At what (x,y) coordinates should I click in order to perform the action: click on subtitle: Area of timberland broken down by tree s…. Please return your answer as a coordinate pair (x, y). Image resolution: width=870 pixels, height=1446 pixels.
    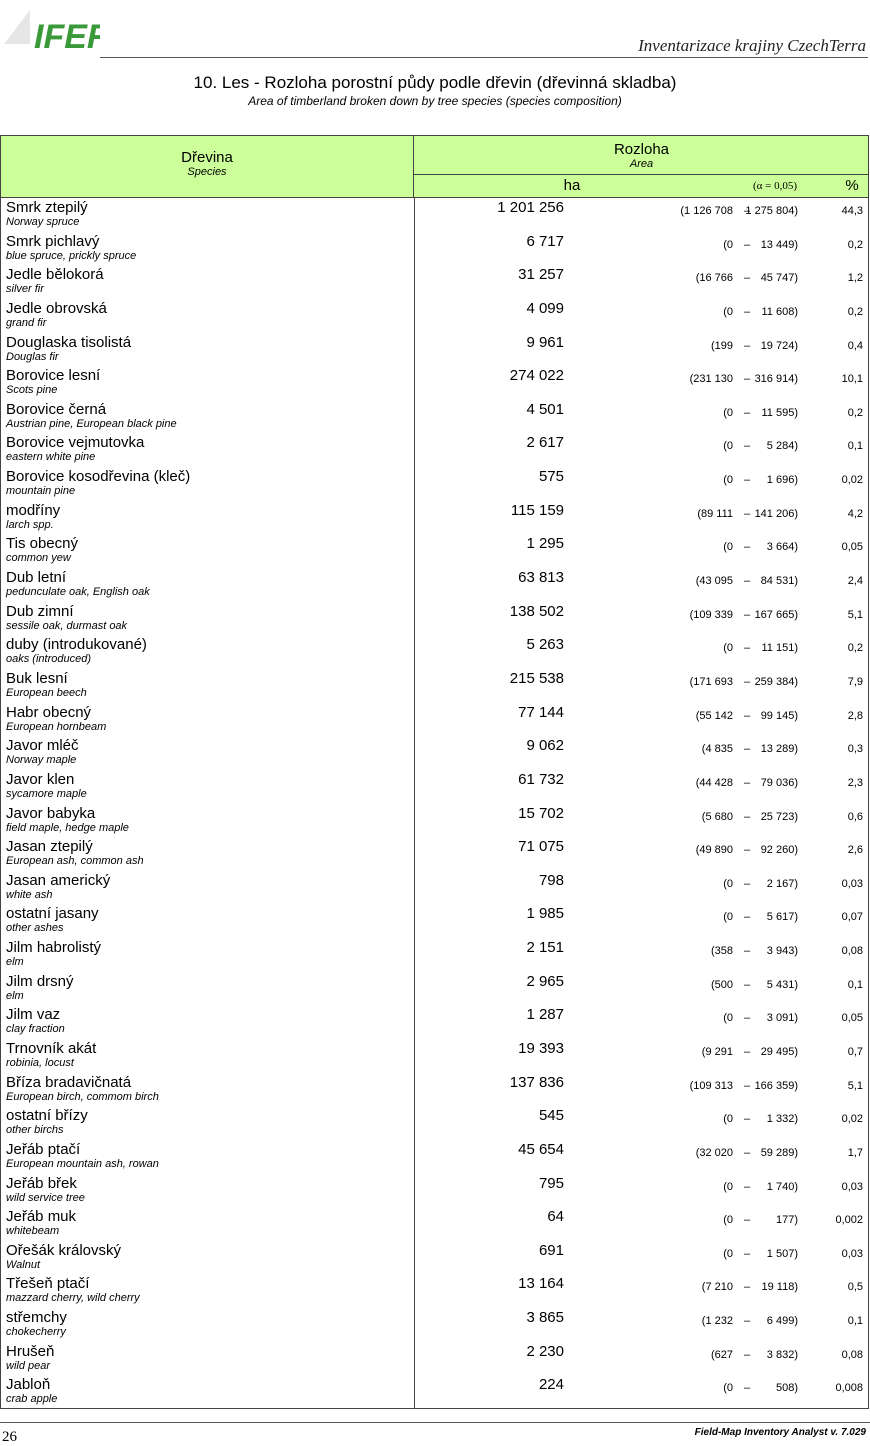
    Looking at the image, I should click on (435, 101).